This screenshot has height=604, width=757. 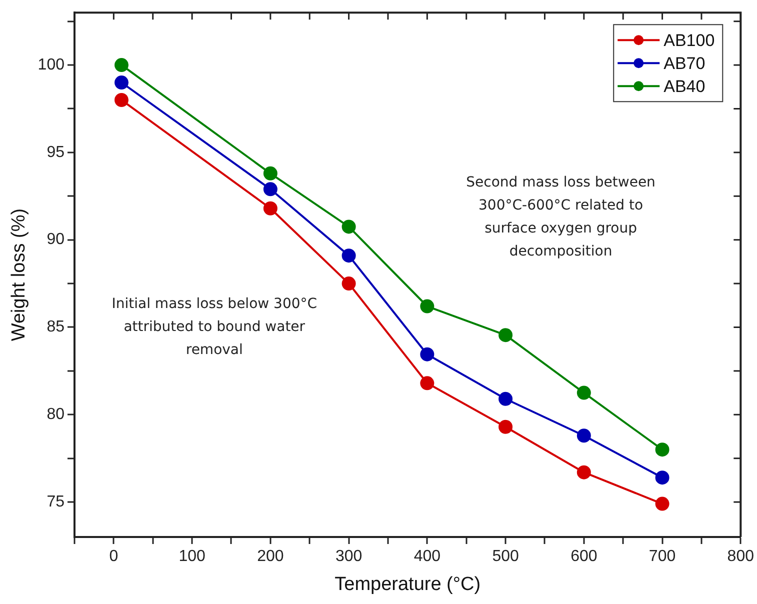 What do you see at coordinates (215, 327) in the screenshot?
I see `annotation: Initial mass loss below 300°C attributed to bound water removal` at bounding box center [215, 327].